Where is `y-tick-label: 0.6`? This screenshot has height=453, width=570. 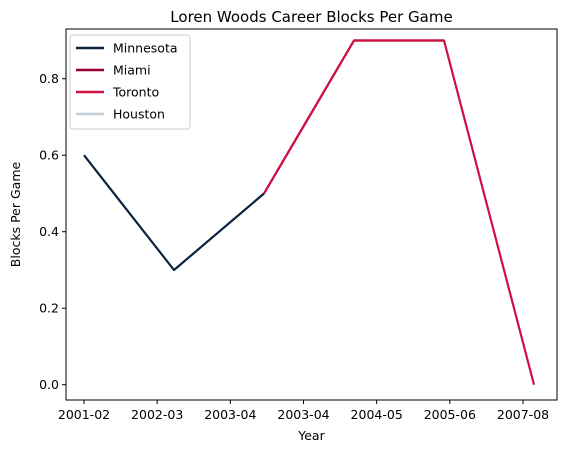
y-tick-label: 0.6 is located at coordinates (49, 155).